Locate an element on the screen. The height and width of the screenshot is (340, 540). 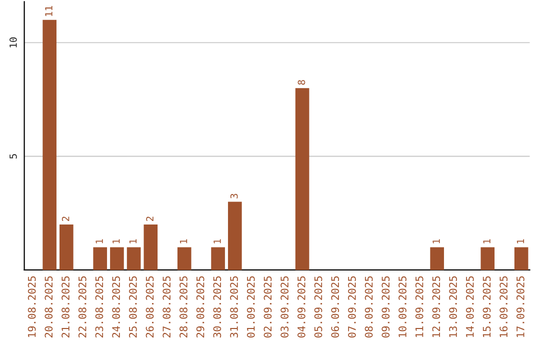
x-tick-label: 12.09.2025 is located at coordinates (436, 306).